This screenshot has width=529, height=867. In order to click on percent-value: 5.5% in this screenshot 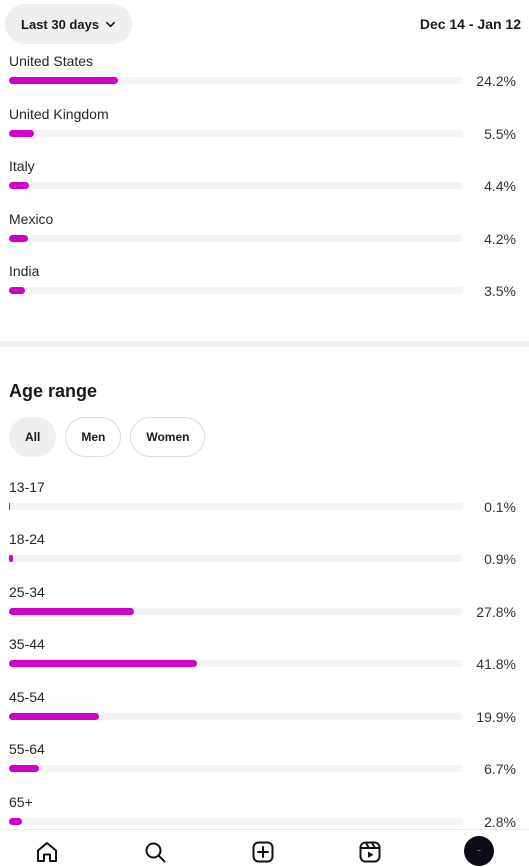, I will do `click(500, 134)`.